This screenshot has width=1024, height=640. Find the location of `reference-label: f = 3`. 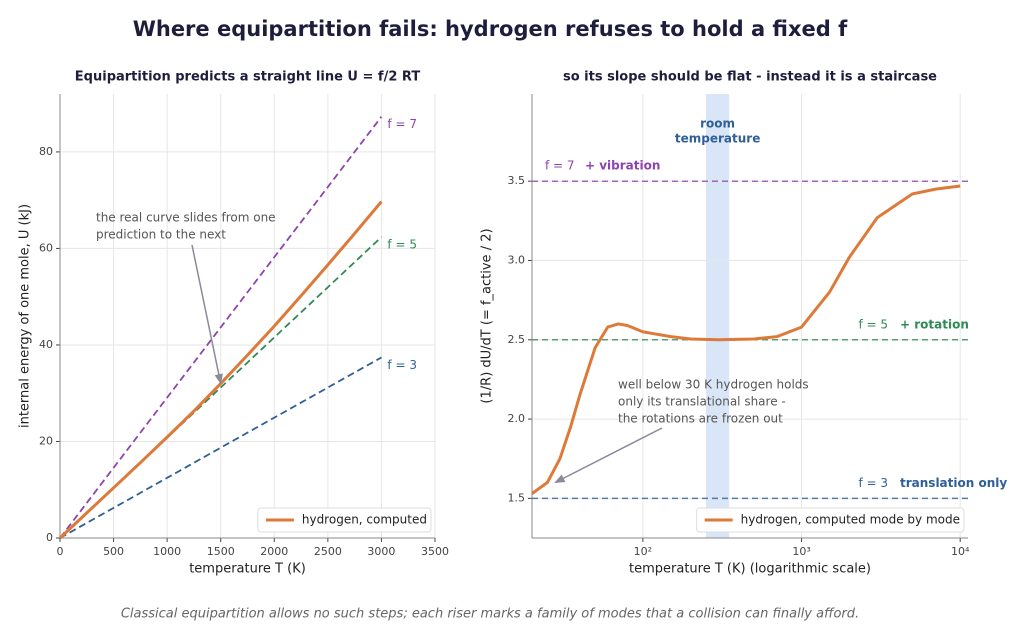

reference-label: f = 3 is located at coordinates (873, 483).